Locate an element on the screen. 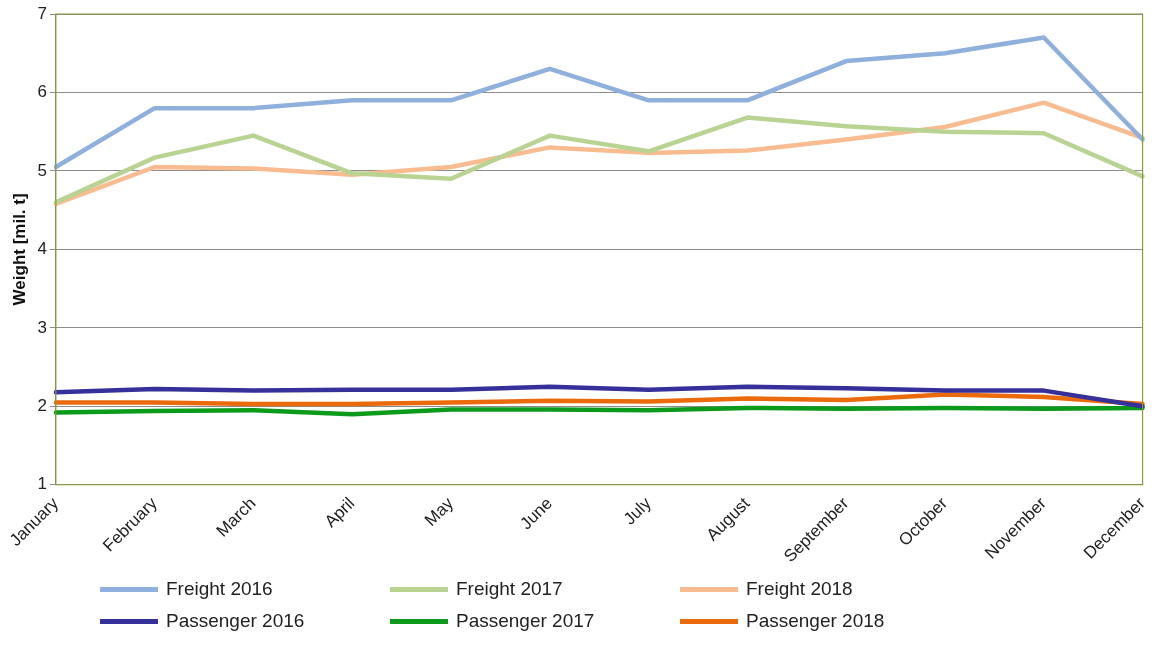 The image size is (1160, 666). y-tick-label: 2 is located at coordinates (42, 405).